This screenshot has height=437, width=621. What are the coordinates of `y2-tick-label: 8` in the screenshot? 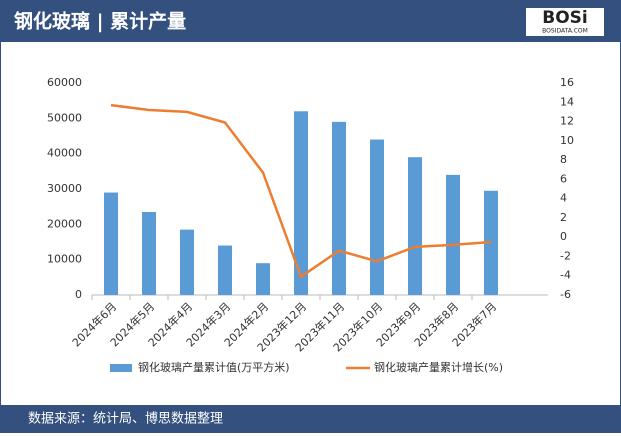 It's located at (563, 159).